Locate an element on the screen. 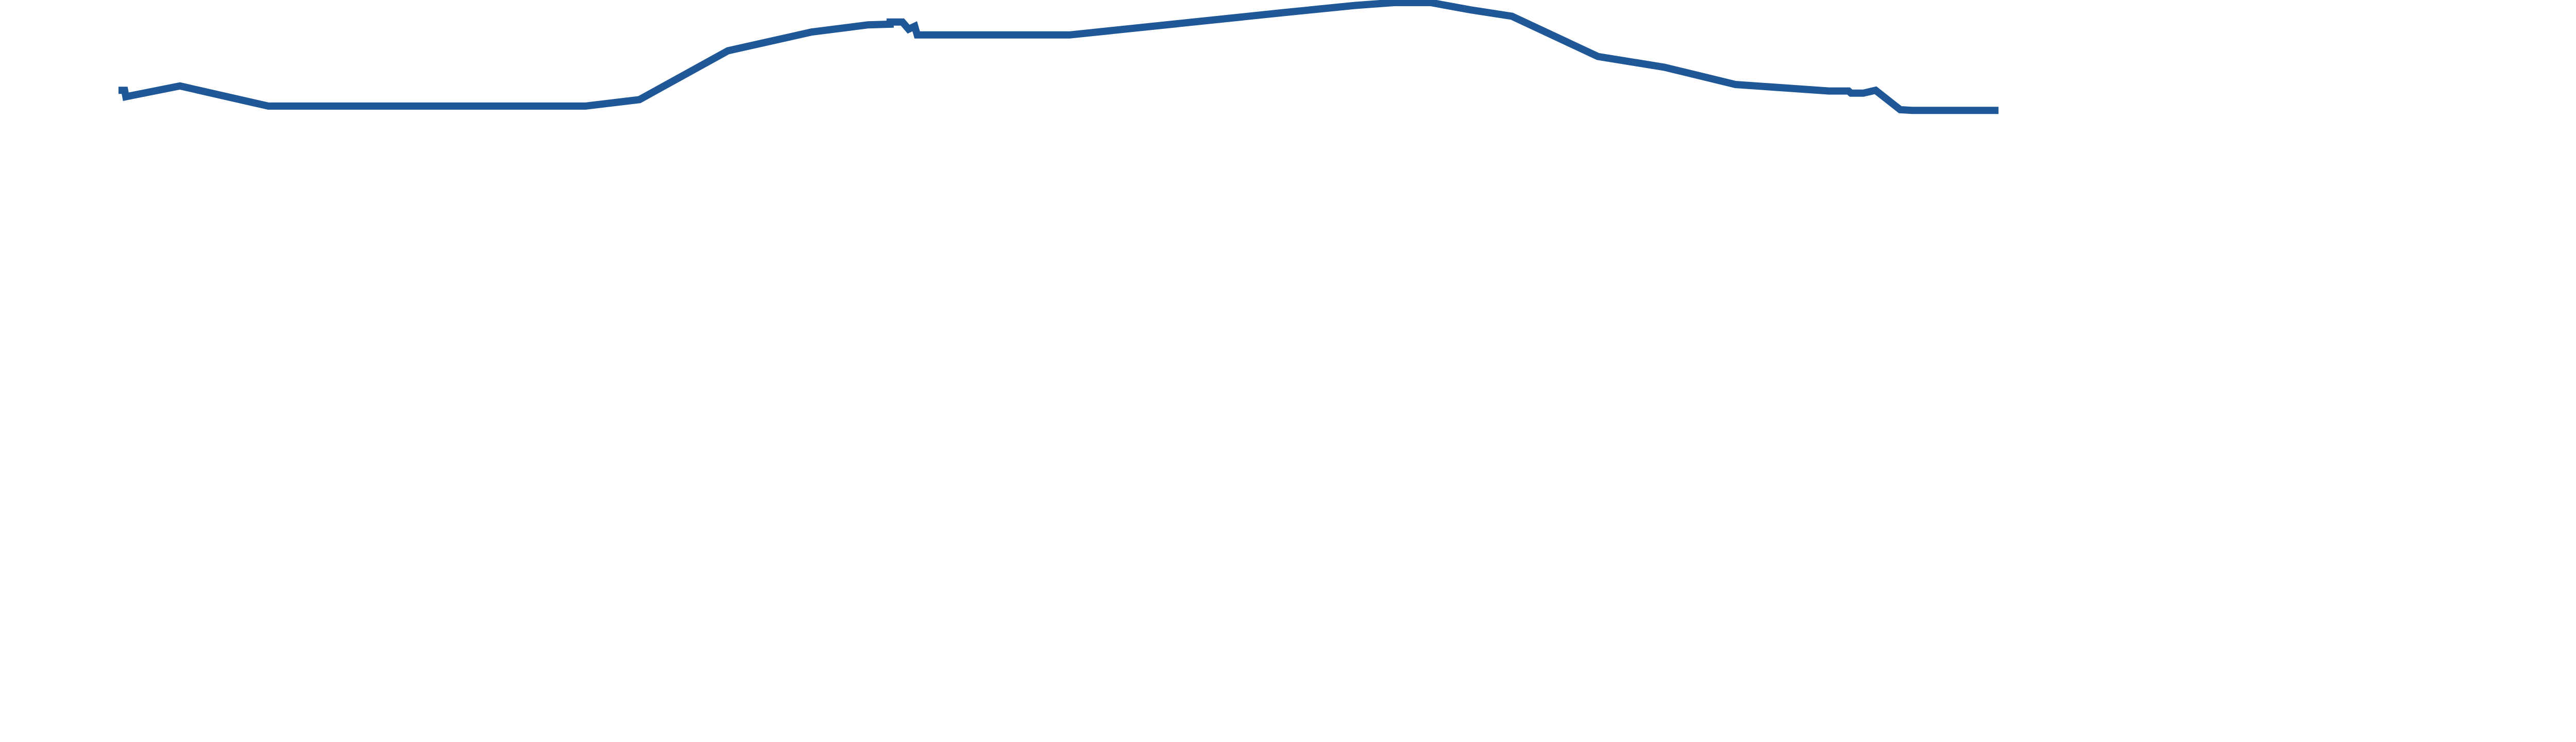 The height and width of the screenshot is (742, 2576). series-layer is located at coordinates (1058, 57).